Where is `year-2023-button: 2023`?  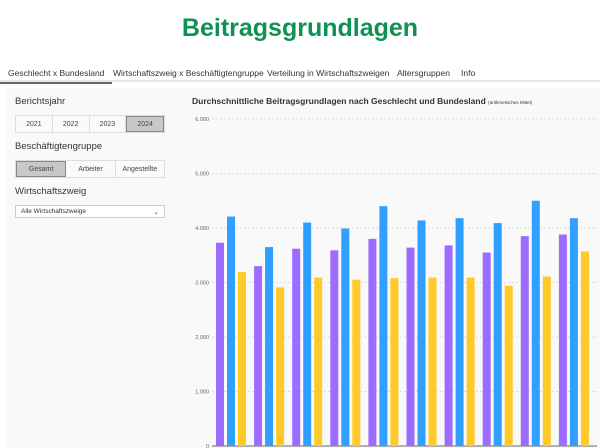
year-2023-button: 2023 is located at coordinates (108, 124).